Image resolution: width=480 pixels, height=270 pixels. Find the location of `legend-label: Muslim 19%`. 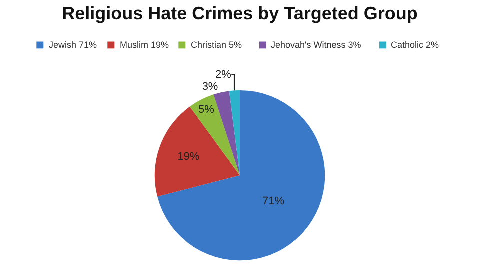

legend-label: Muslim 19% is located at coordinates (145, 45).